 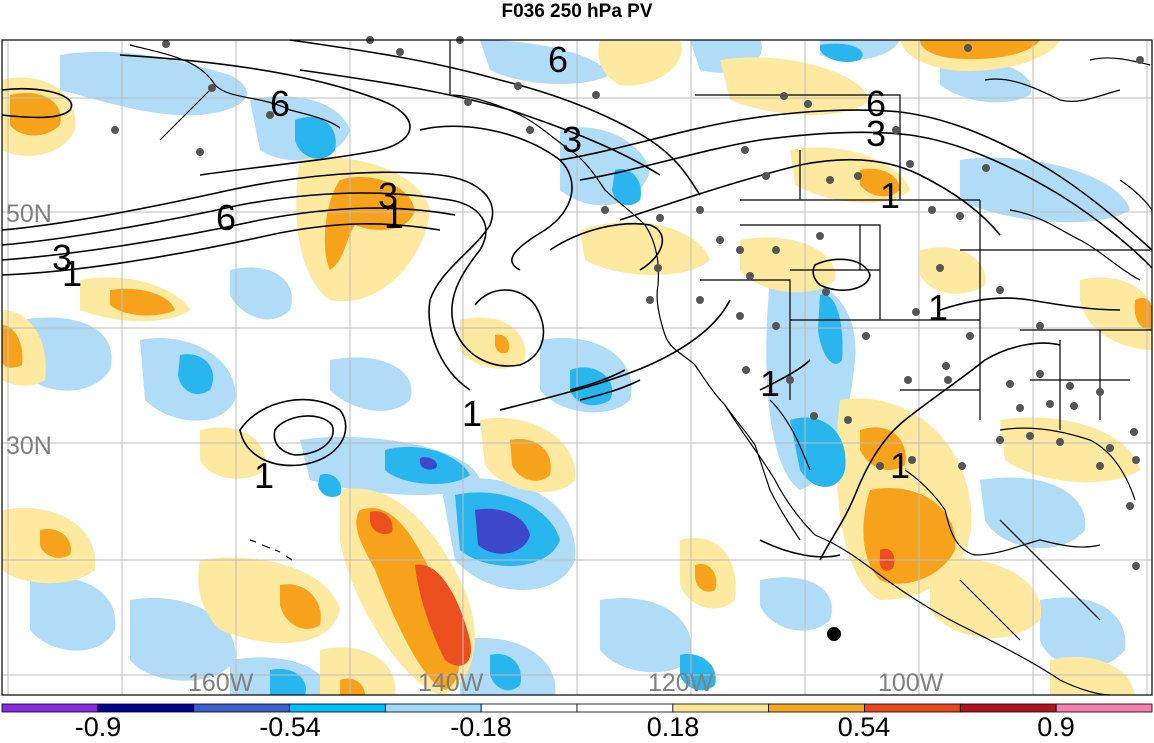 What do you see at coordinates (29, 446) in the screenshot?
I see `lat-label-30n: 30N` at bounding box center [29, 446].